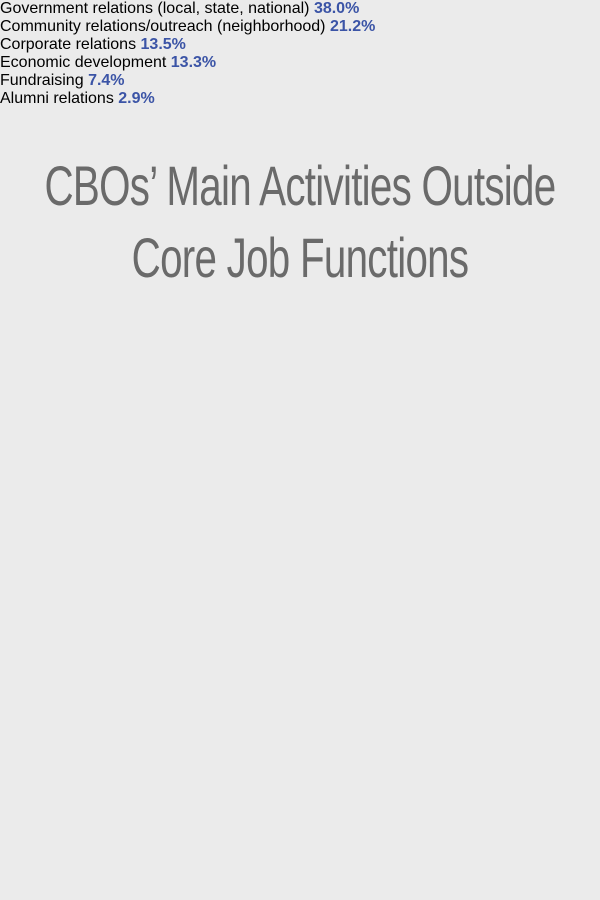  Describe the element at coordinates (57, 98) in the screenshot. I see `category-label: Alumni relations` at that location.